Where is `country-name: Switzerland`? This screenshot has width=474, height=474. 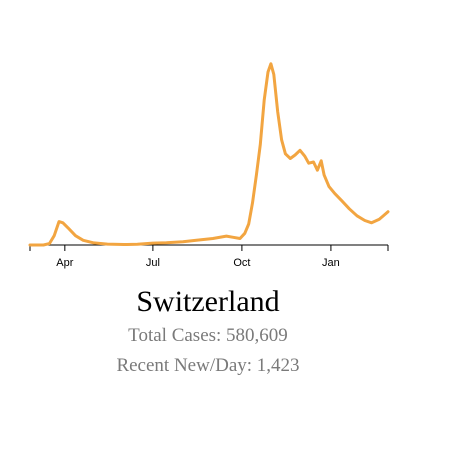
country-name: Switzerland is located at coordinates (208, 301).